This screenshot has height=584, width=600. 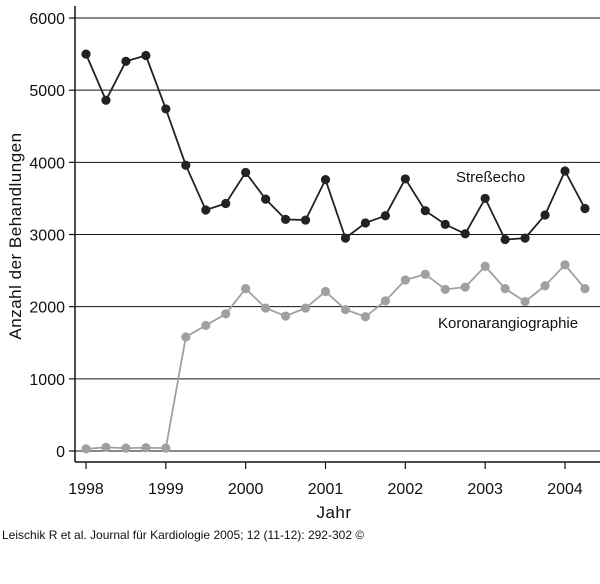 What do you see at coordinates (246, 489) in the screenshot?
I see `x-tick-label: 2000` at bounding box center [246, 489].